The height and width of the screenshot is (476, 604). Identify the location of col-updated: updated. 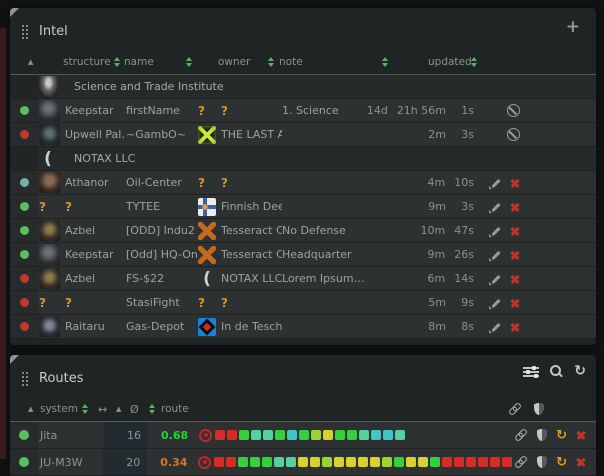
(450, 62).